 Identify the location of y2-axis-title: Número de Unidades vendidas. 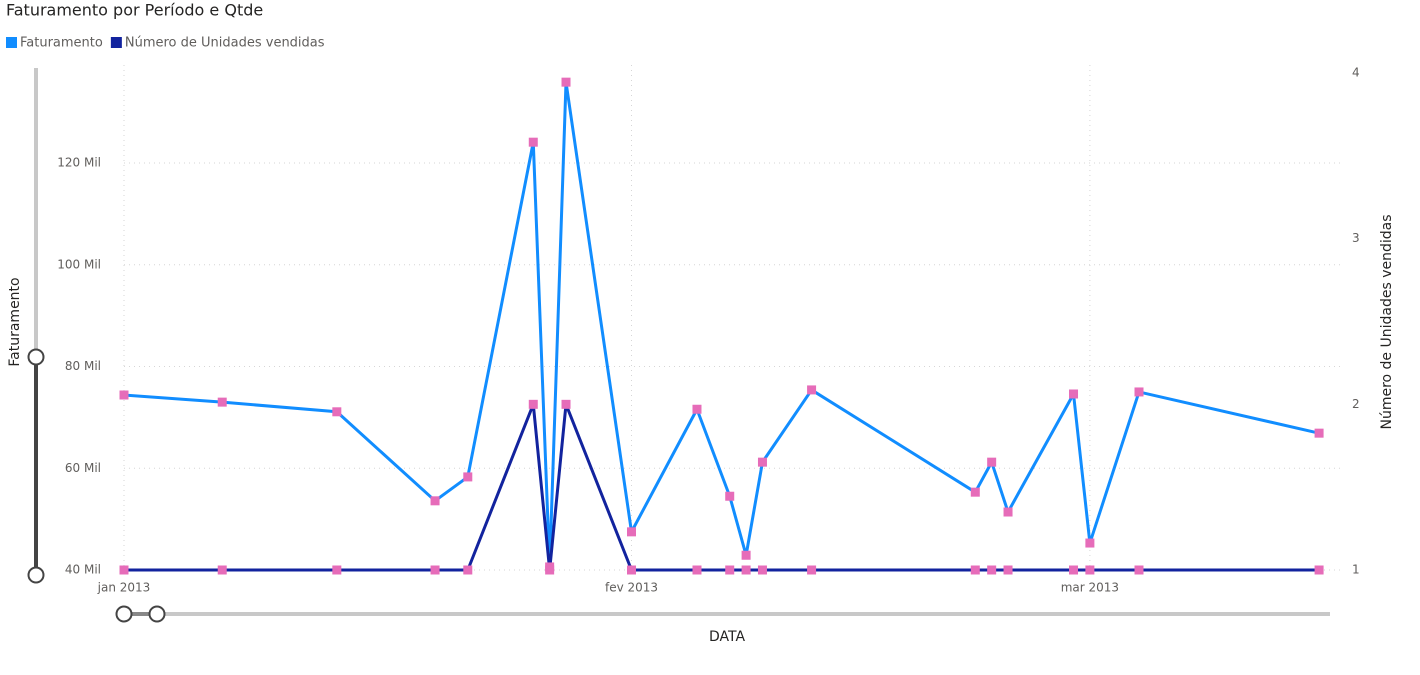
(1387, 321).